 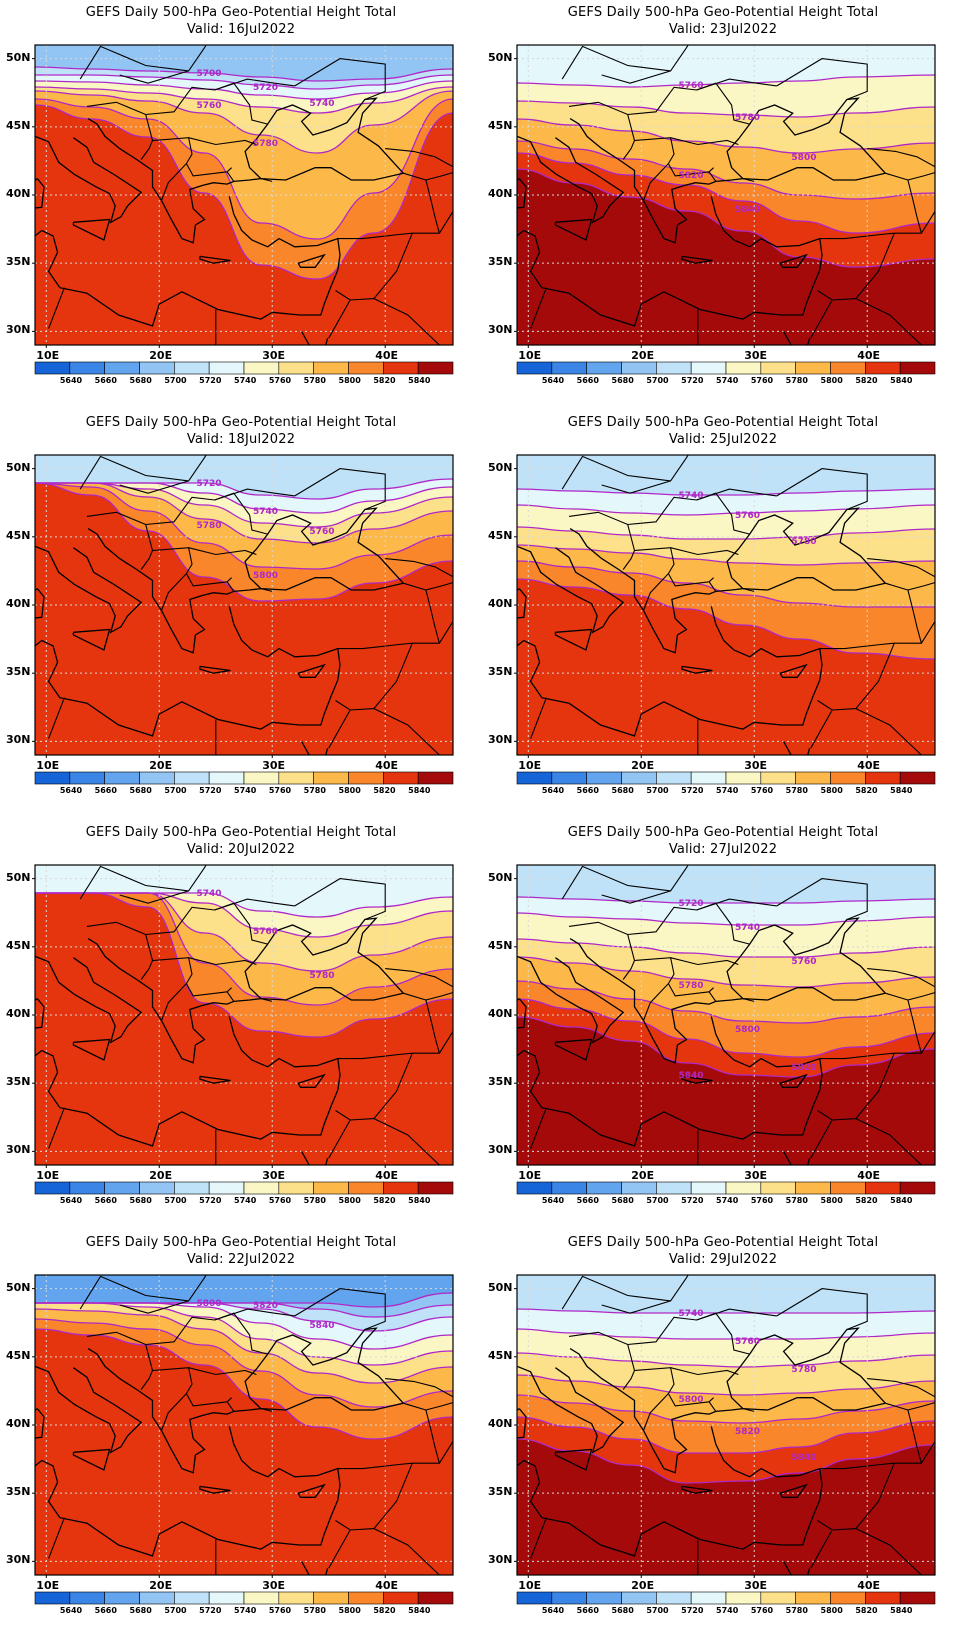 What do you see at coordinates (314, 1200) in the screenshot?
I see `colorbar-label: 5780` at bounding box center [314, 1200].